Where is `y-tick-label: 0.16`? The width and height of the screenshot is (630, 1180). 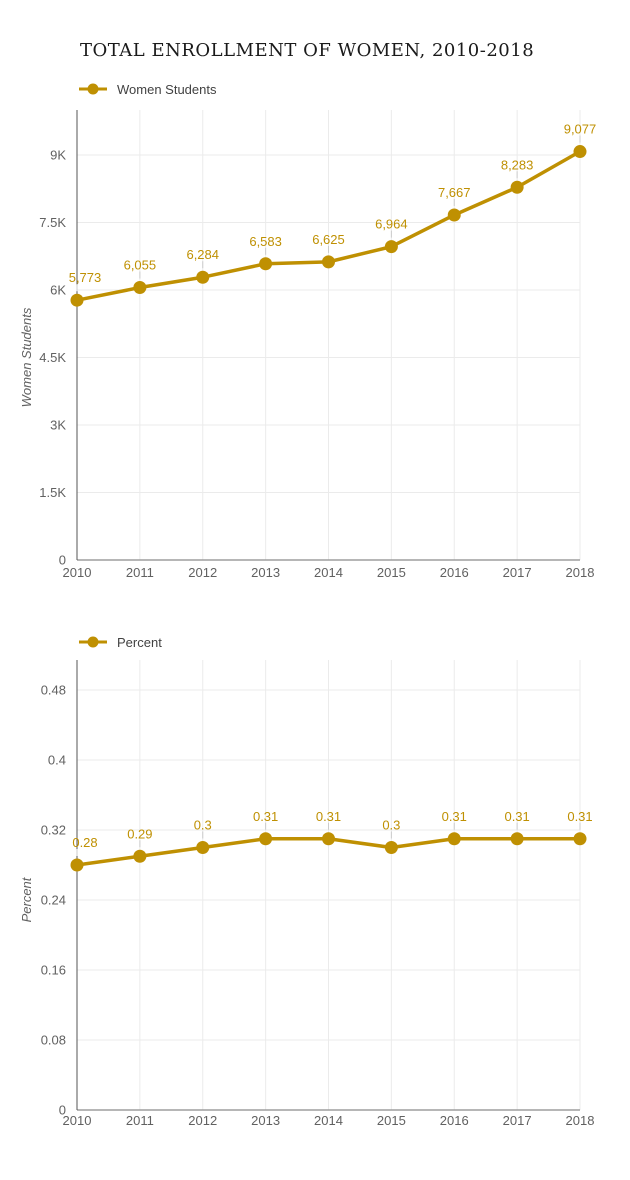
y-tick-label: 0.16 is located at coordinates (53, 970).